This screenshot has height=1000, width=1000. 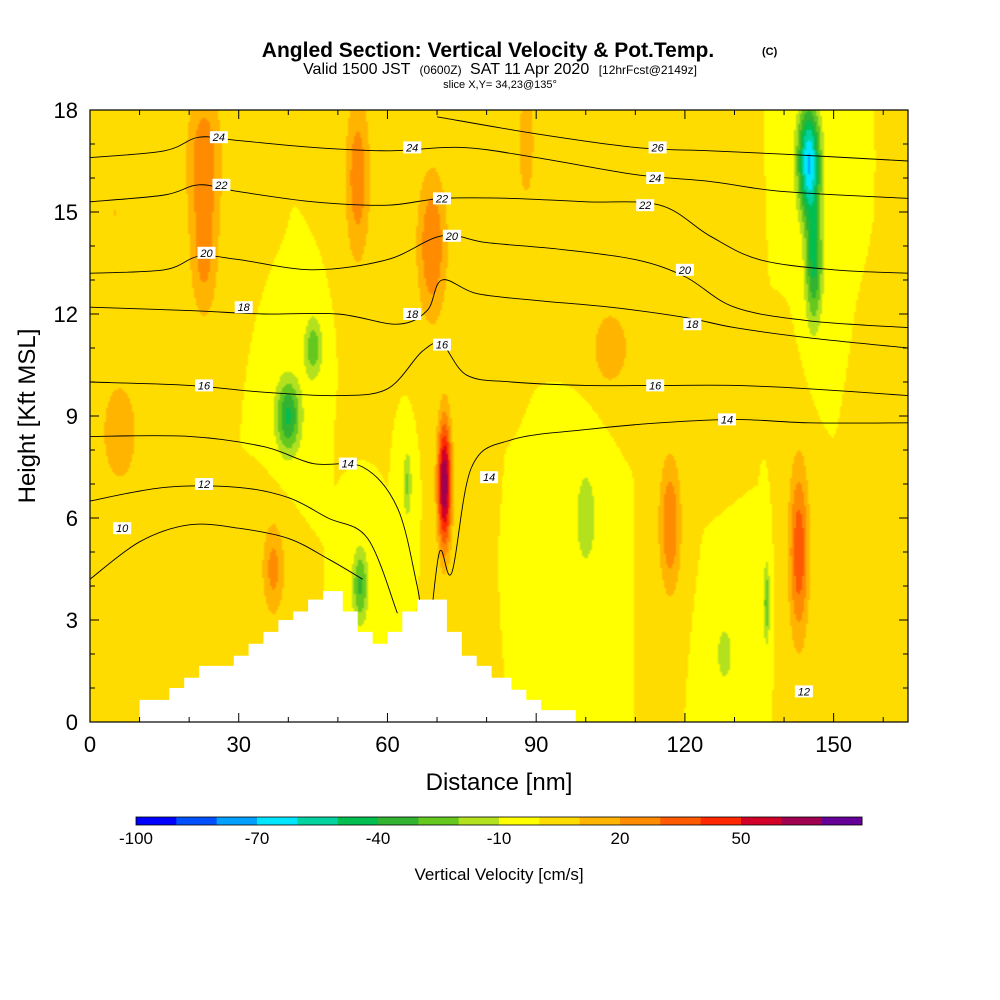 I want to click on x-tick-label: 30, so click(x=238, y=744).